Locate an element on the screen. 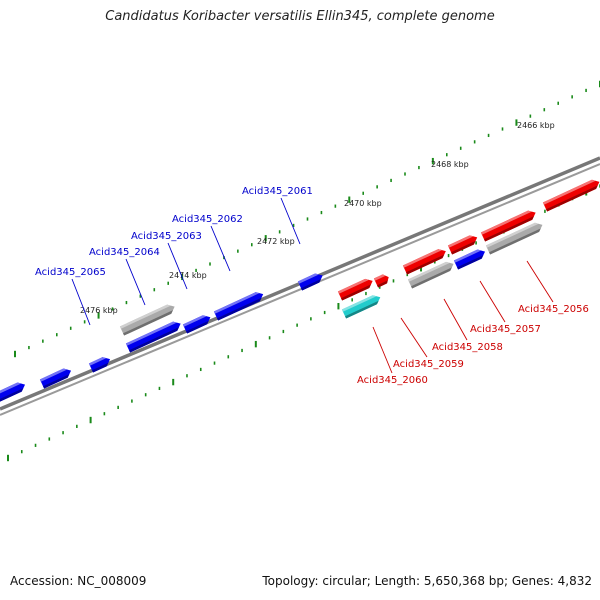  scale-label: 2466 kbp is located at coordinates (536, 125).